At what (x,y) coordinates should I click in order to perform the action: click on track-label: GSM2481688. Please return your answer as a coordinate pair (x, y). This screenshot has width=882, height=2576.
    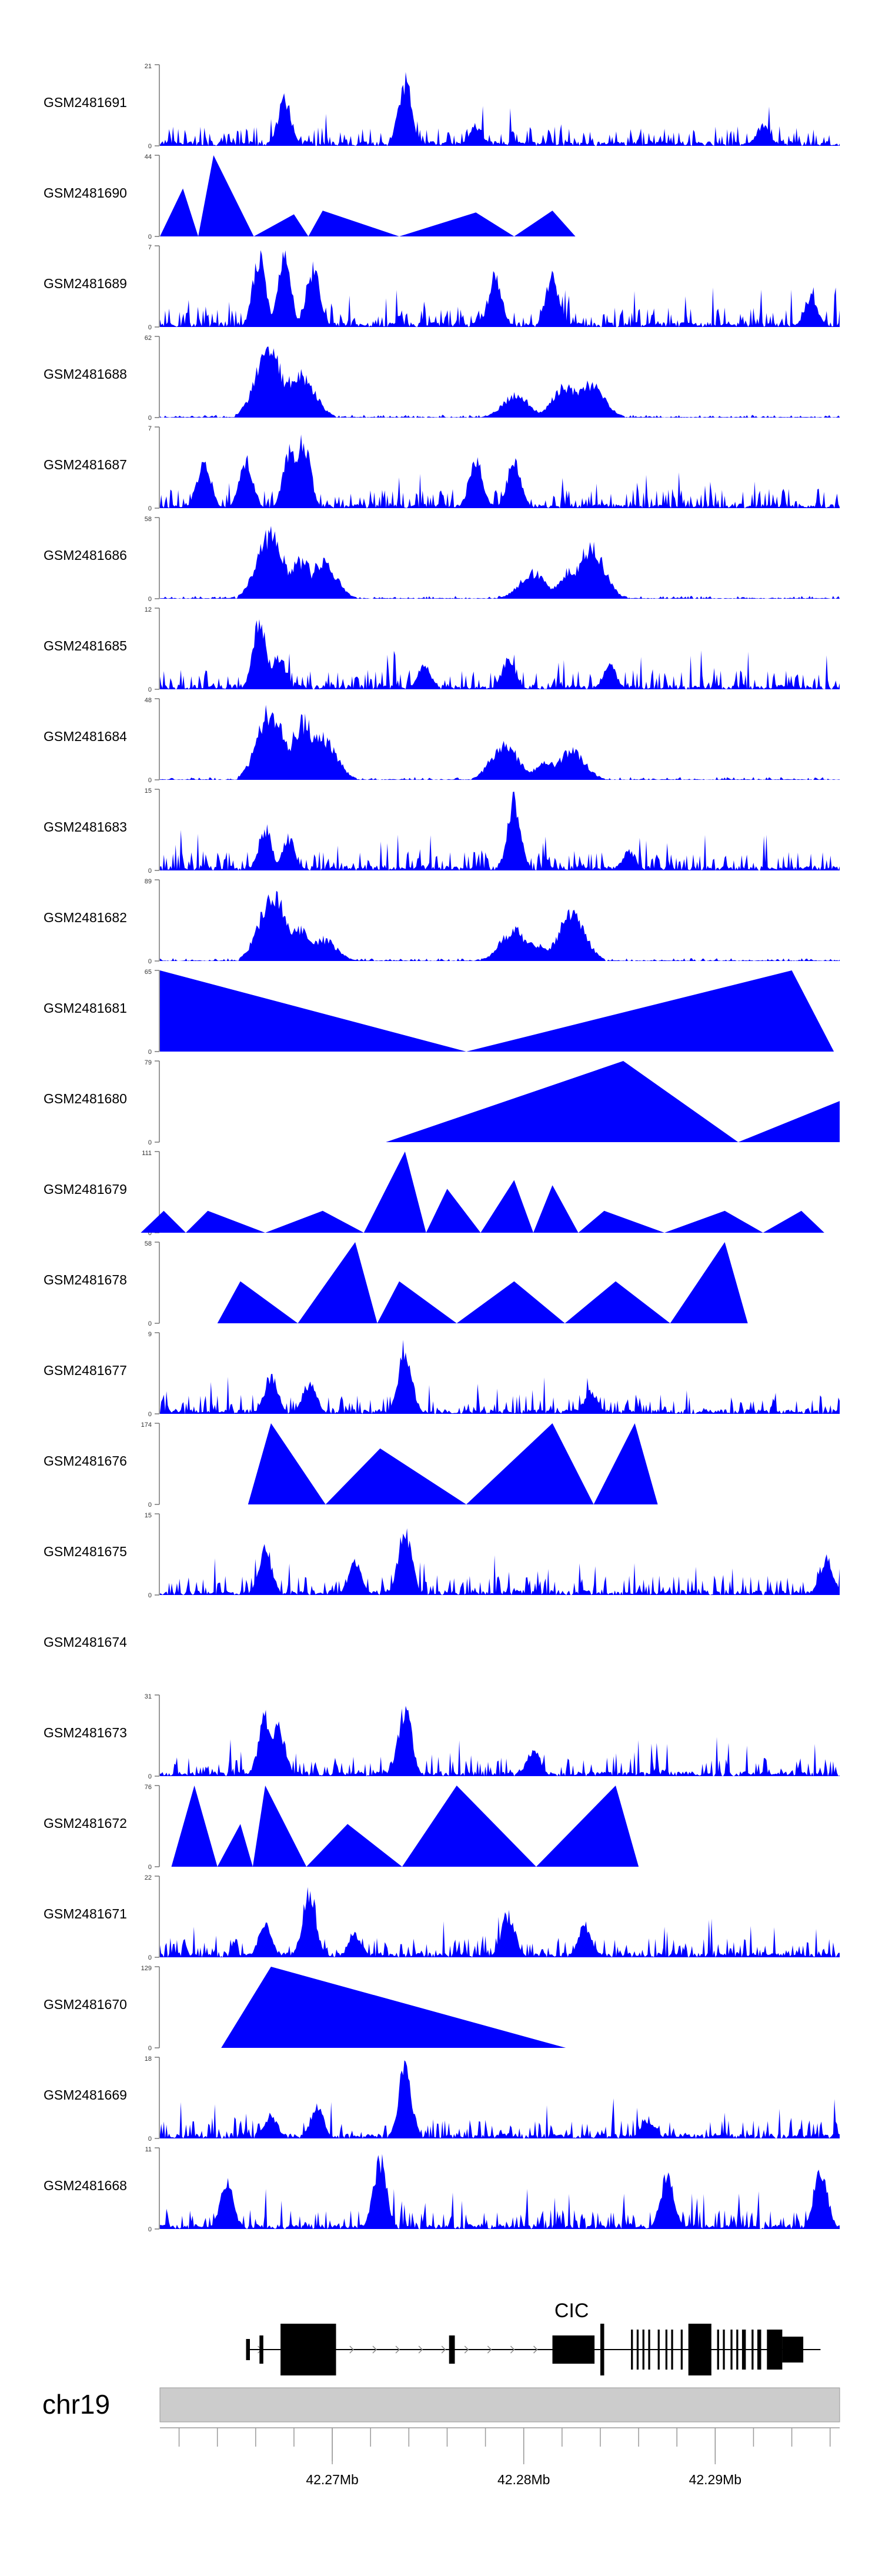
    Looking at the image, I should click on (85, 374).